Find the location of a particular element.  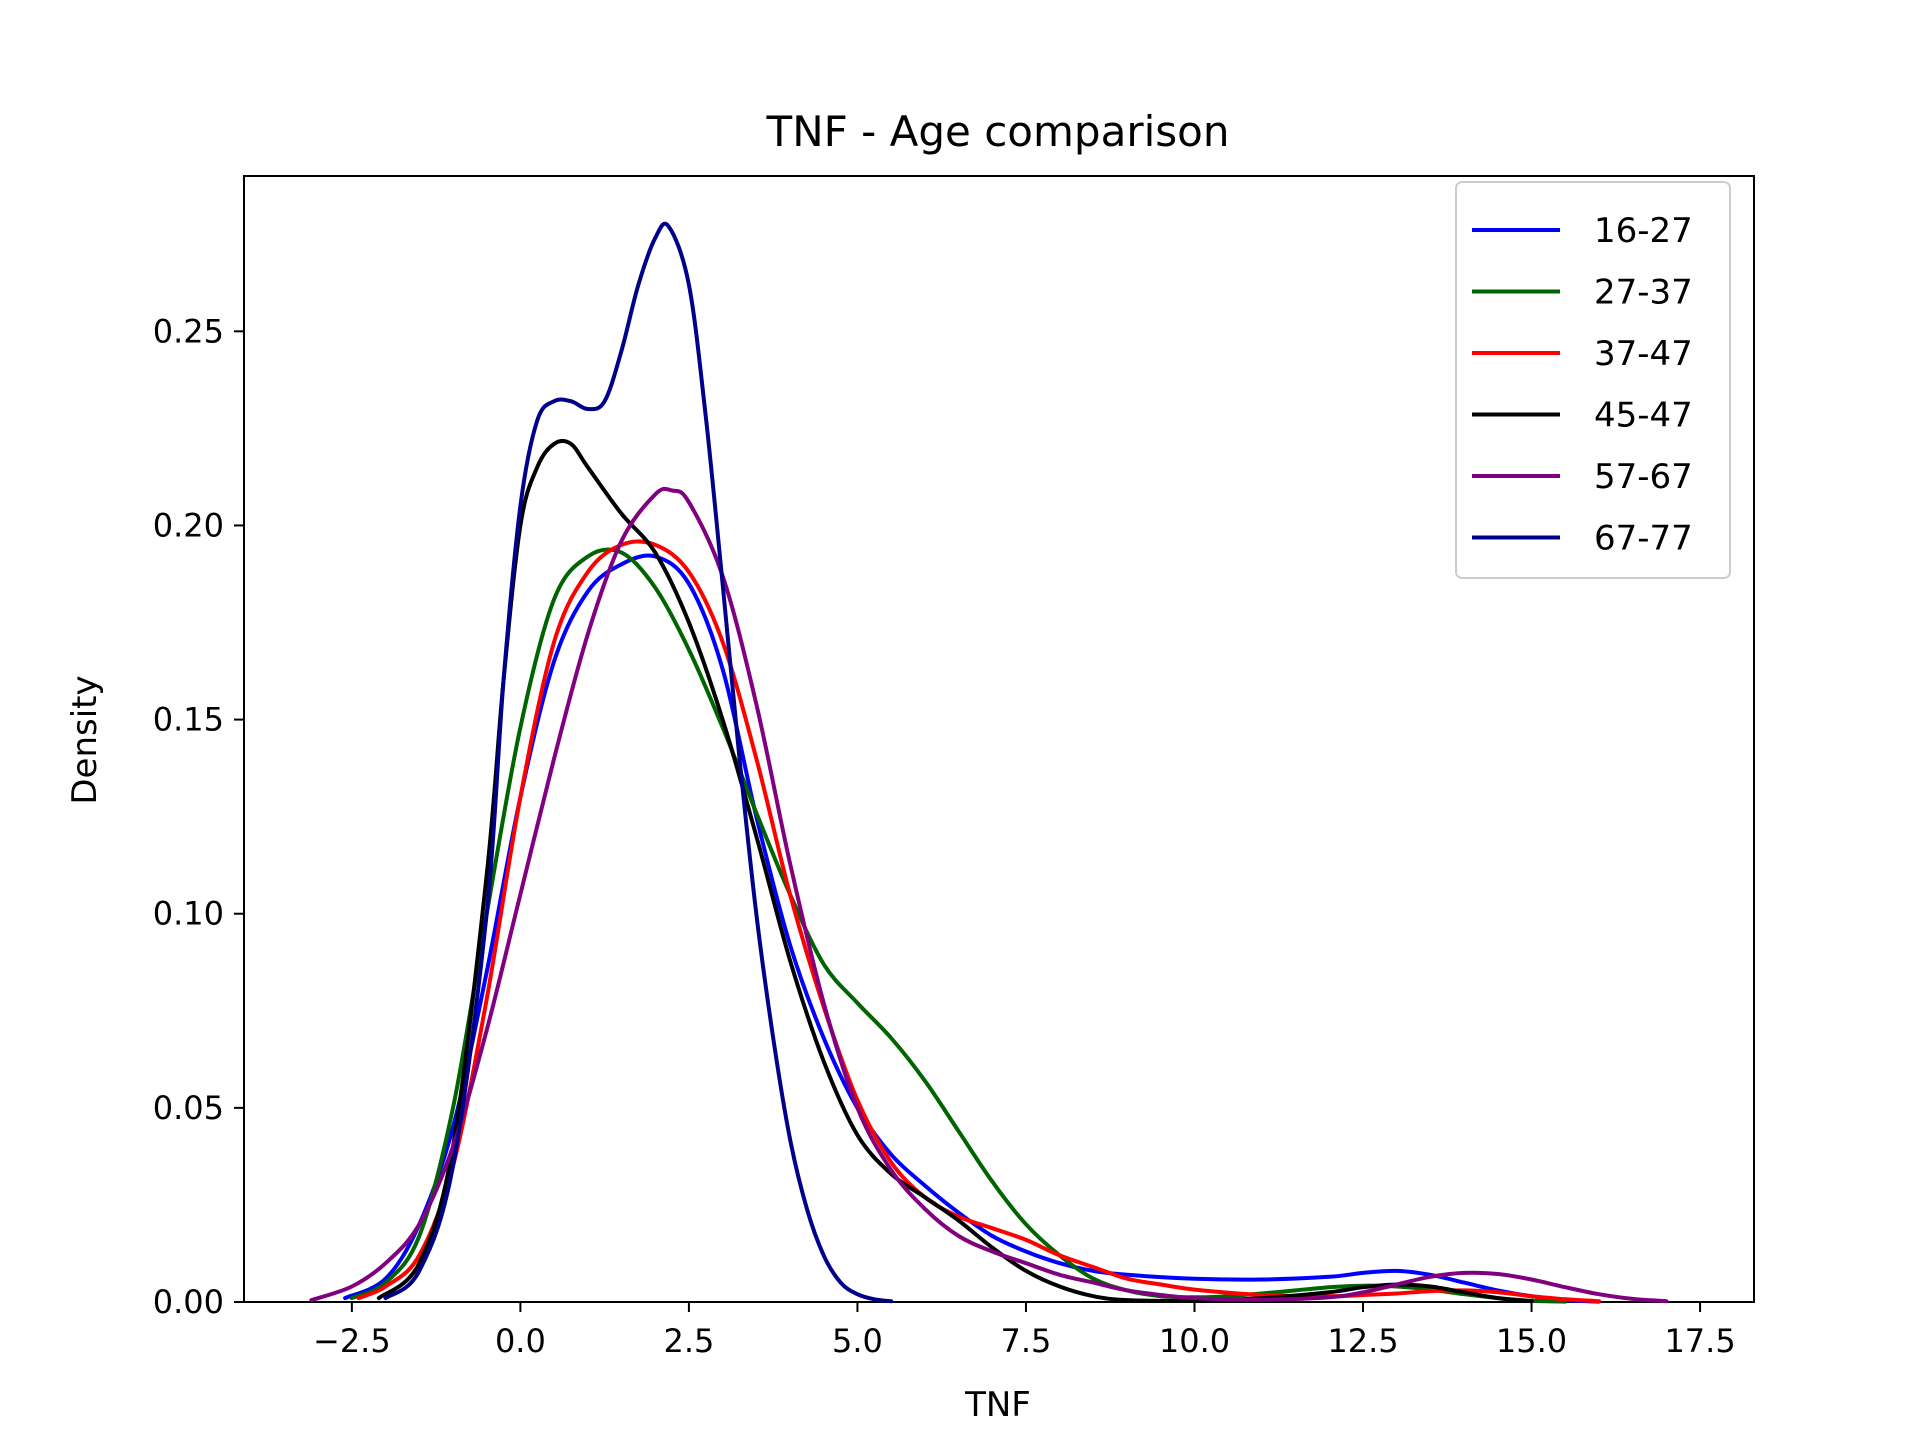

legend-label-27-37: 27-37 is located at coordinates (1643, 293).